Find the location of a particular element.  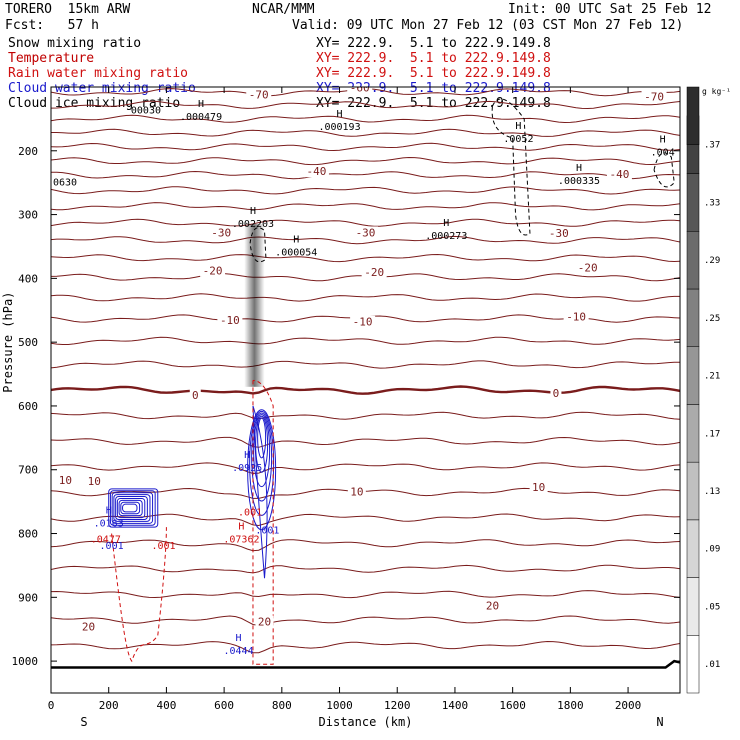

temperature-label: 0 is located at coordinates (556, 393).